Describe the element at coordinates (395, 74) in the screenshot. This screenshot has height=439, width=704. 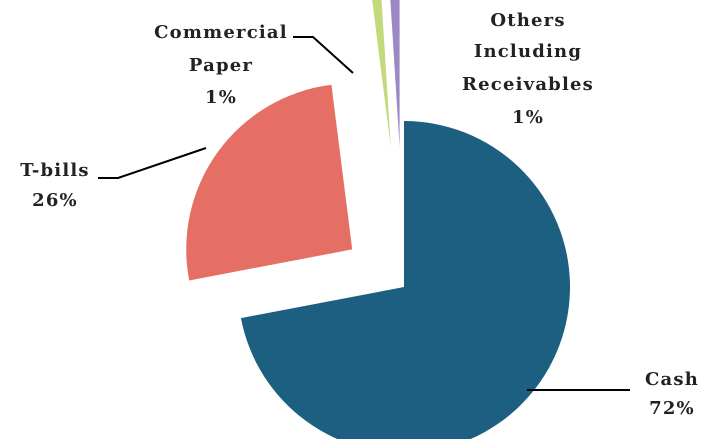
I see `pie-slice-others-including-receivables` at that location.